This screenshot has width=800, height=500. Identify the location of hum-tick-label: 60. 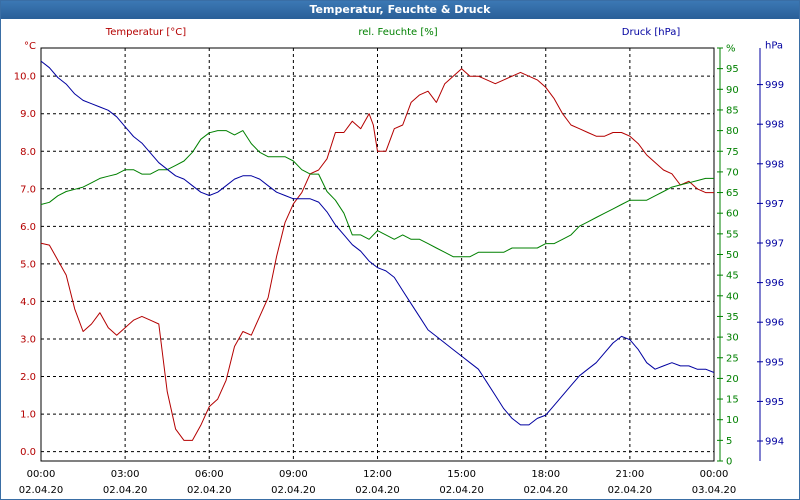
(732, 214).